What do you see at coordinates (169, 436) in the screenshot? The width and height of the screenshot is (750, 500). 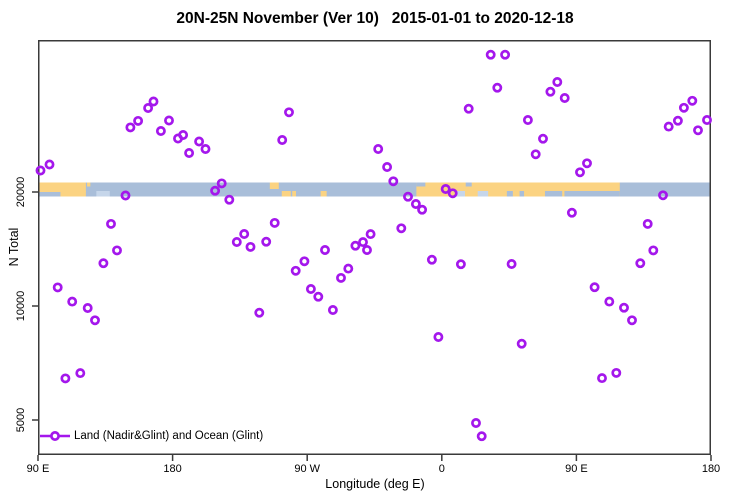 I see `legend-label: Land (Nadir&Glint) and Ocean (Glint)` at bounding box center [169, 436].